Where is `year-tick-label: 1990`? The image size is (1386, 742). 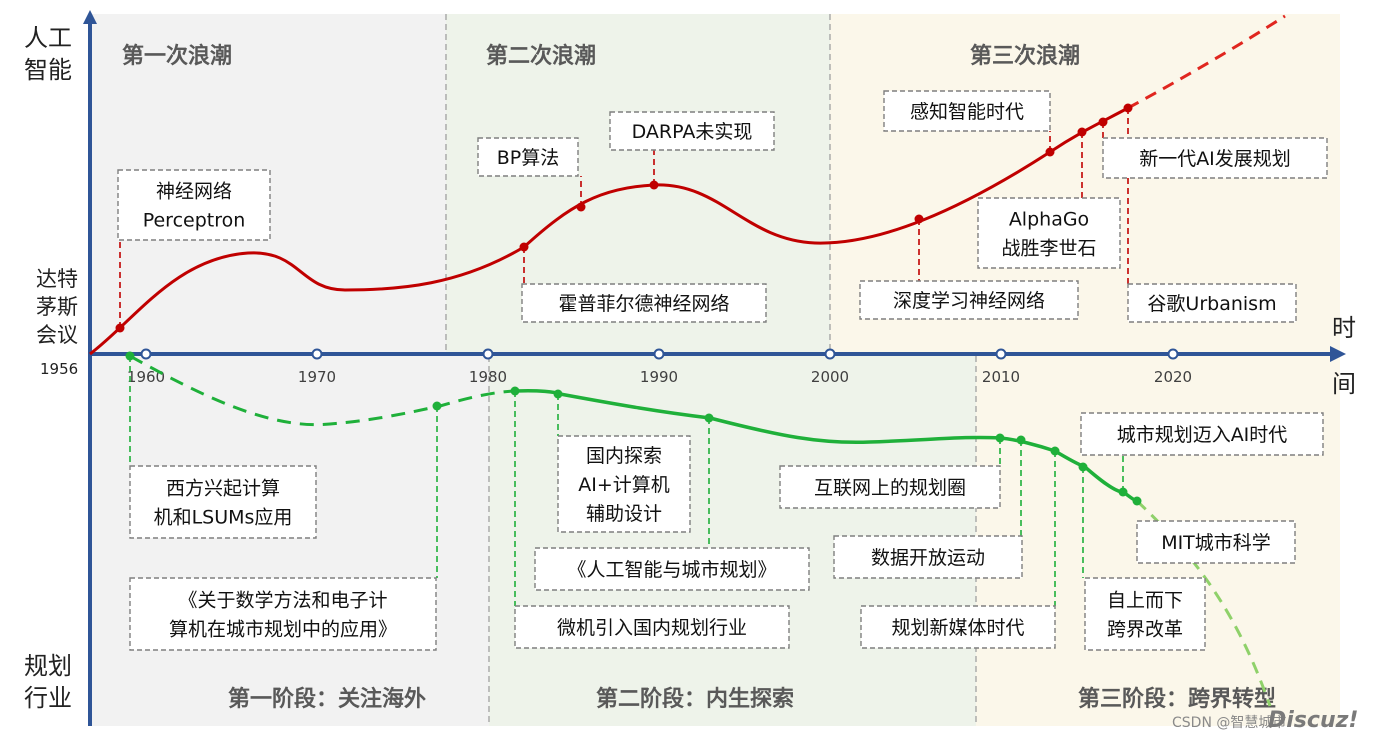 year-tick-label: 1990 is located at coordinates (659, 377).